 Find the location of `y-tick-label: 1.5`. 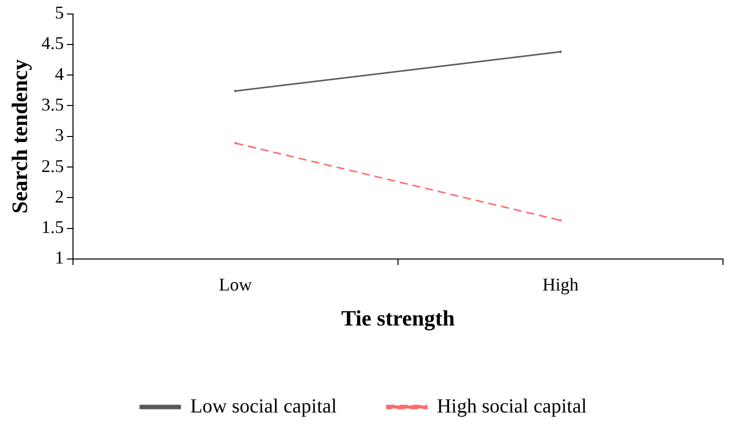

y-tick-label: 1.5 is located at coordinates (52, 227).